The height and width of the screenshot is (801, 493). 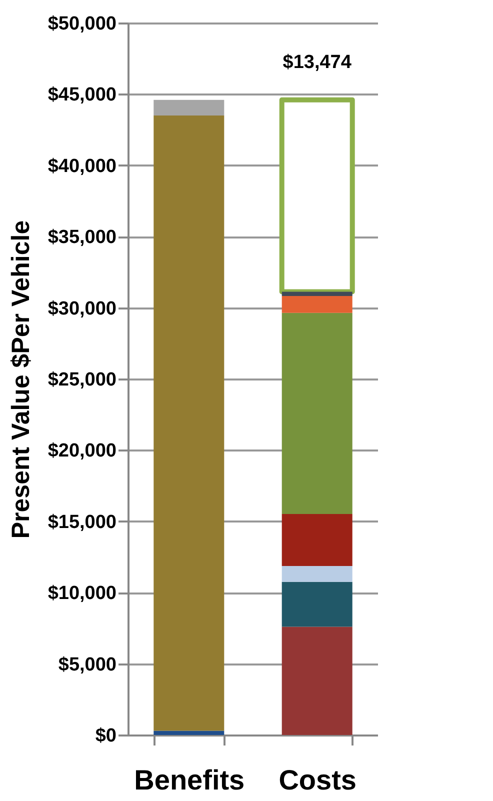 What do you see at coordinates (82, 24) in the screenshot?
I see `y-tick-label: $50,000` at bounding box center [82, 24].